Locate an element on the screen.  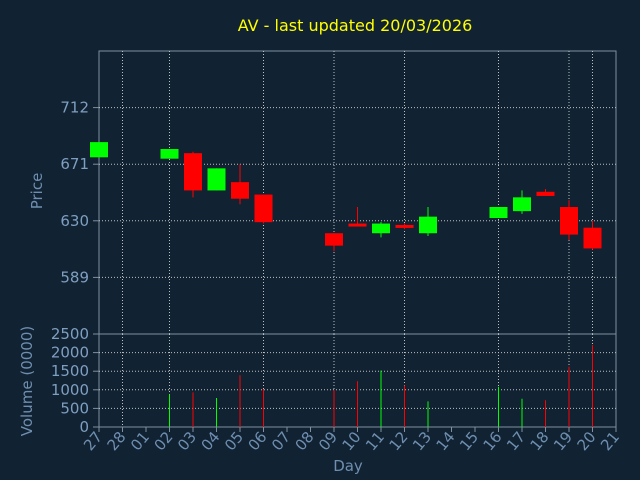
chart-title: AV - last updated 20/03/2026 is located at coordinates (355, 25).